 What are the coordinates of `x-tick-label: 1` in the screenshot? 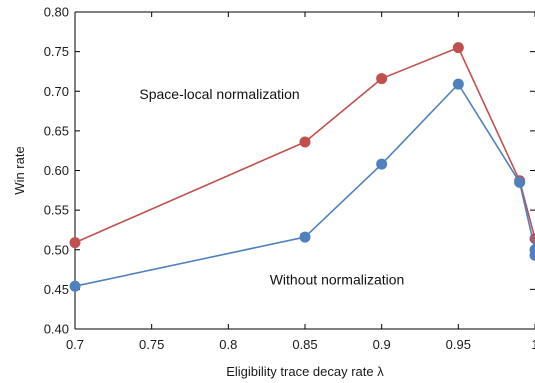 It's located at (533, 344).